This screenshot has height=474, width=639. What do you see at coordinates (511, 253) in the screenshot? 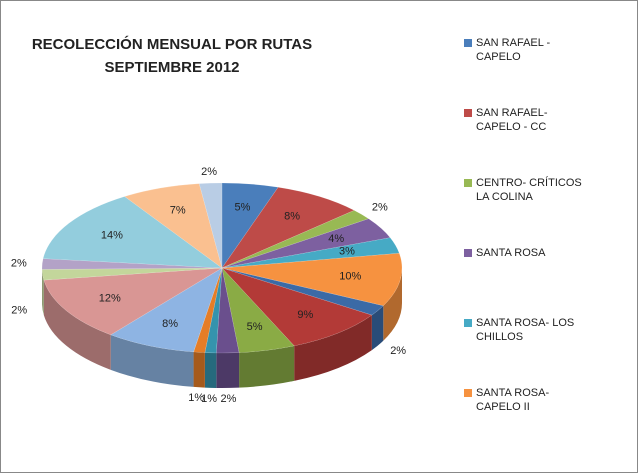
I see `legend-label: SANTA ROSA` at bounding box center [511, 253].